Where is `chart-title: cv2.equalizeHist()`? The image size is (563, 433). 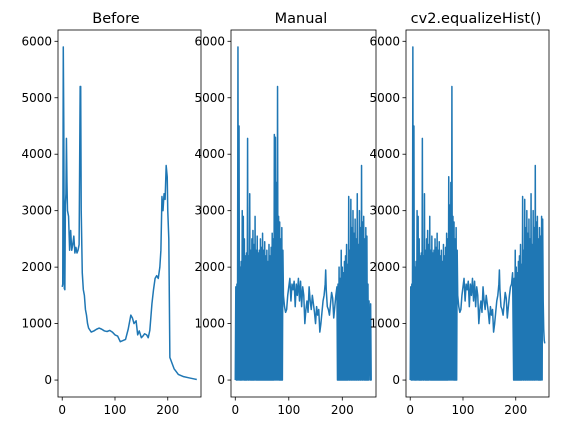 chart-title: cv2.equalizeHist() is located at coordinates (476, 19).